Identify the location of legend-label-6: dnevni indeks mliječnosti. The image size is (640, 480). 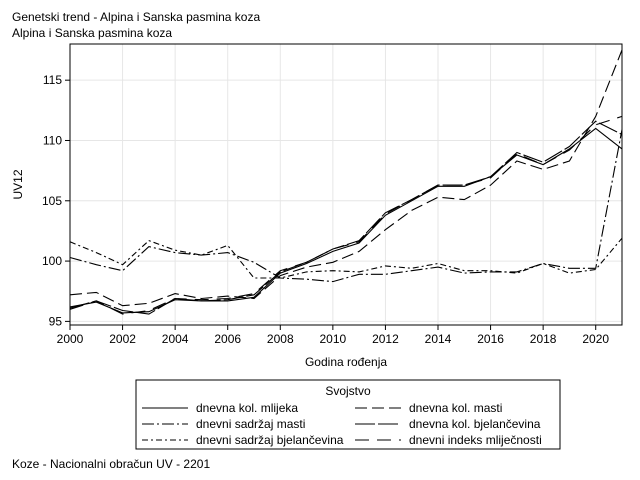
(475, 440).